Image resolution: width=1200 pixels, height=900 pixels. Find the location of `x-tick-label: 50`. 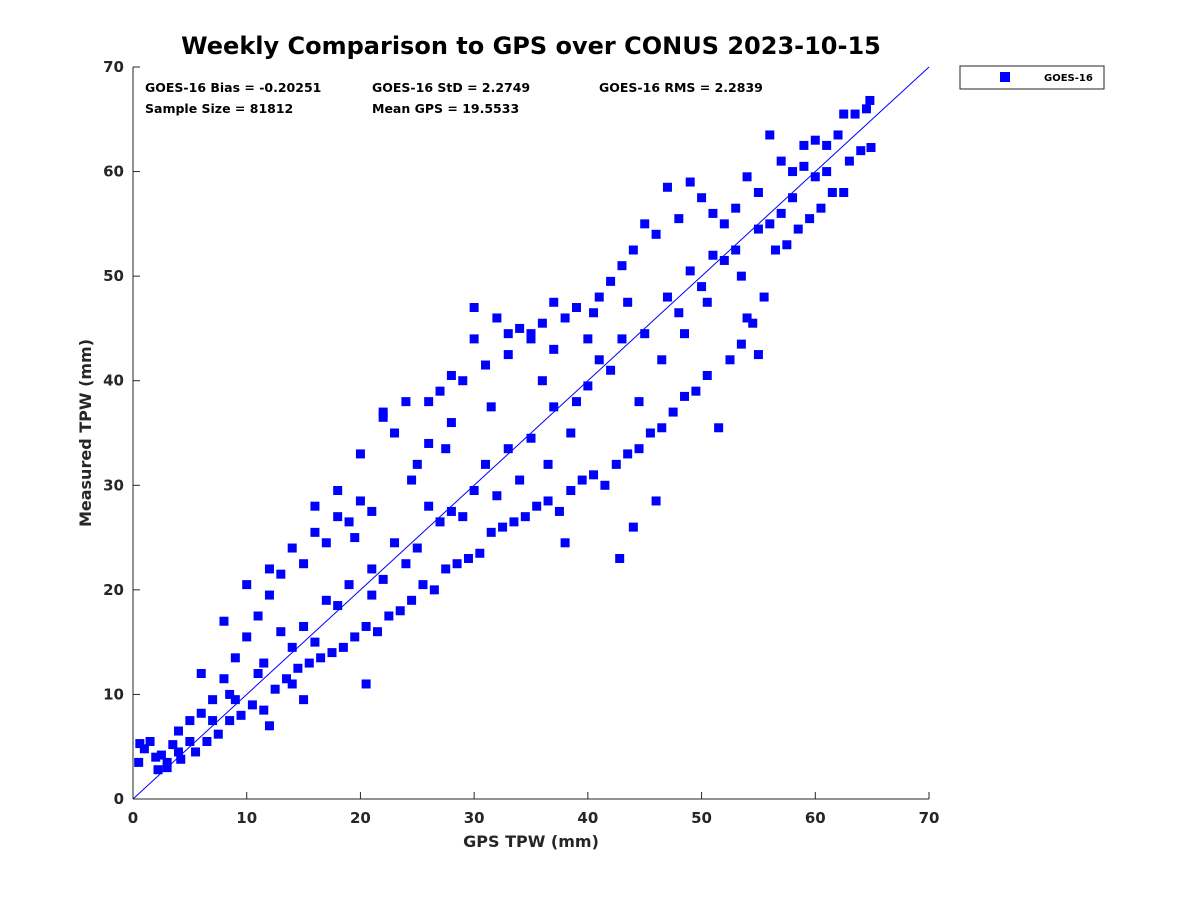

x-tick-label: 50 is located at coordinates (701, 818).